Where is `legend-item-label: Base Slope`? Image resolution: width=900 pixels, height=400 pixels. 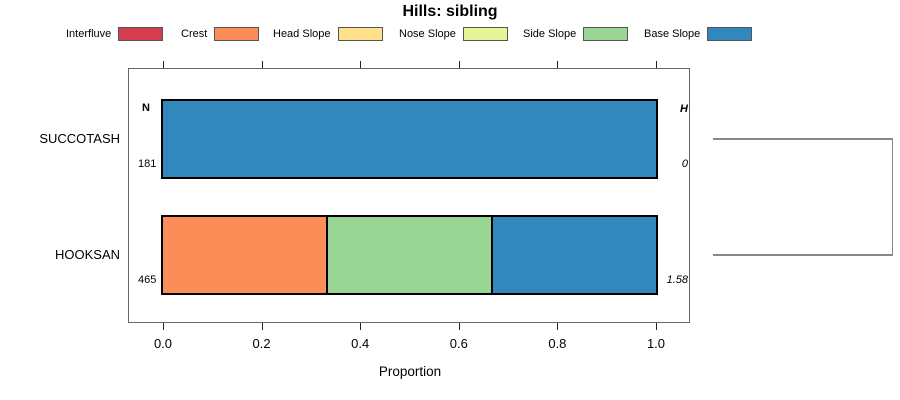
legend-item-label: Base Slope is located at coordinates (672, 34).